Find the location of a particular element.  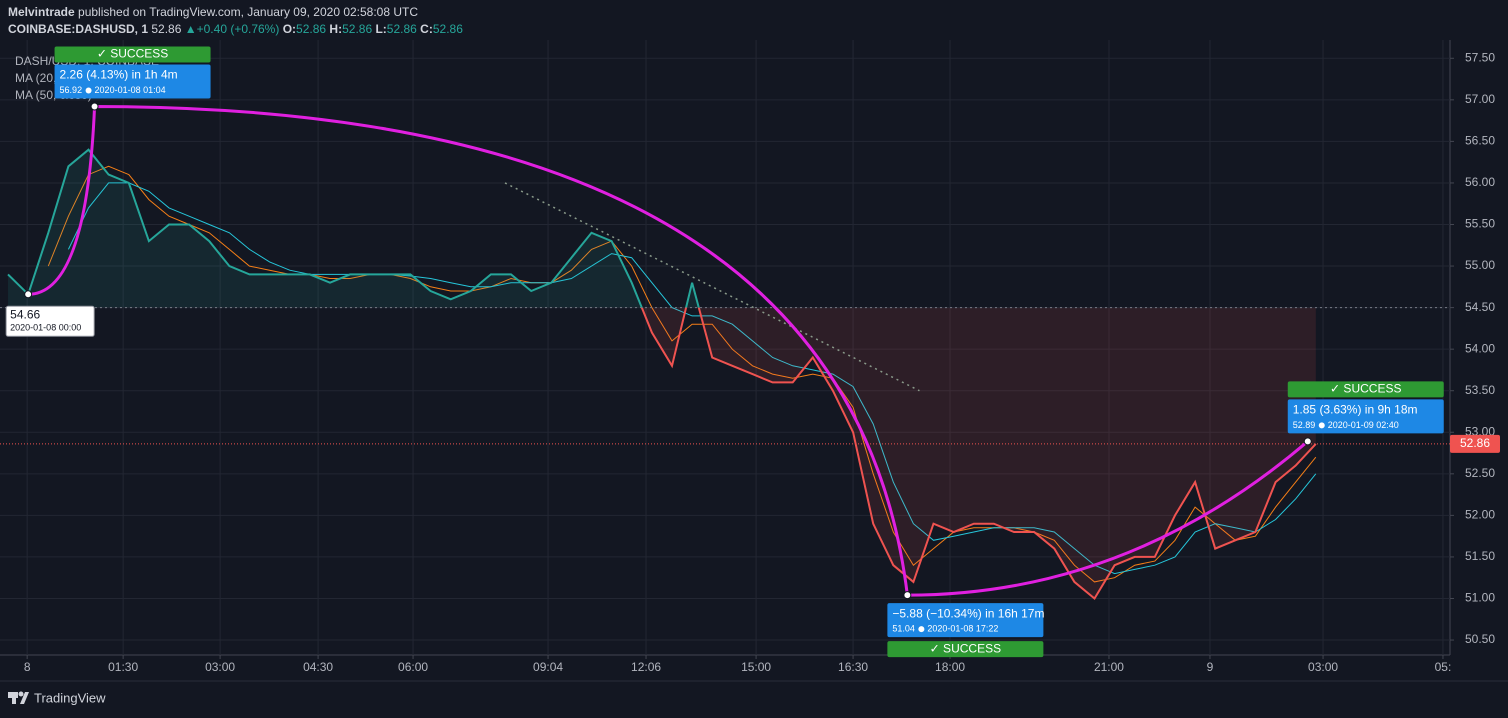

callout-change: −5.88 (−10.34%) in 16h 17m is located at coordinates (968, 613).